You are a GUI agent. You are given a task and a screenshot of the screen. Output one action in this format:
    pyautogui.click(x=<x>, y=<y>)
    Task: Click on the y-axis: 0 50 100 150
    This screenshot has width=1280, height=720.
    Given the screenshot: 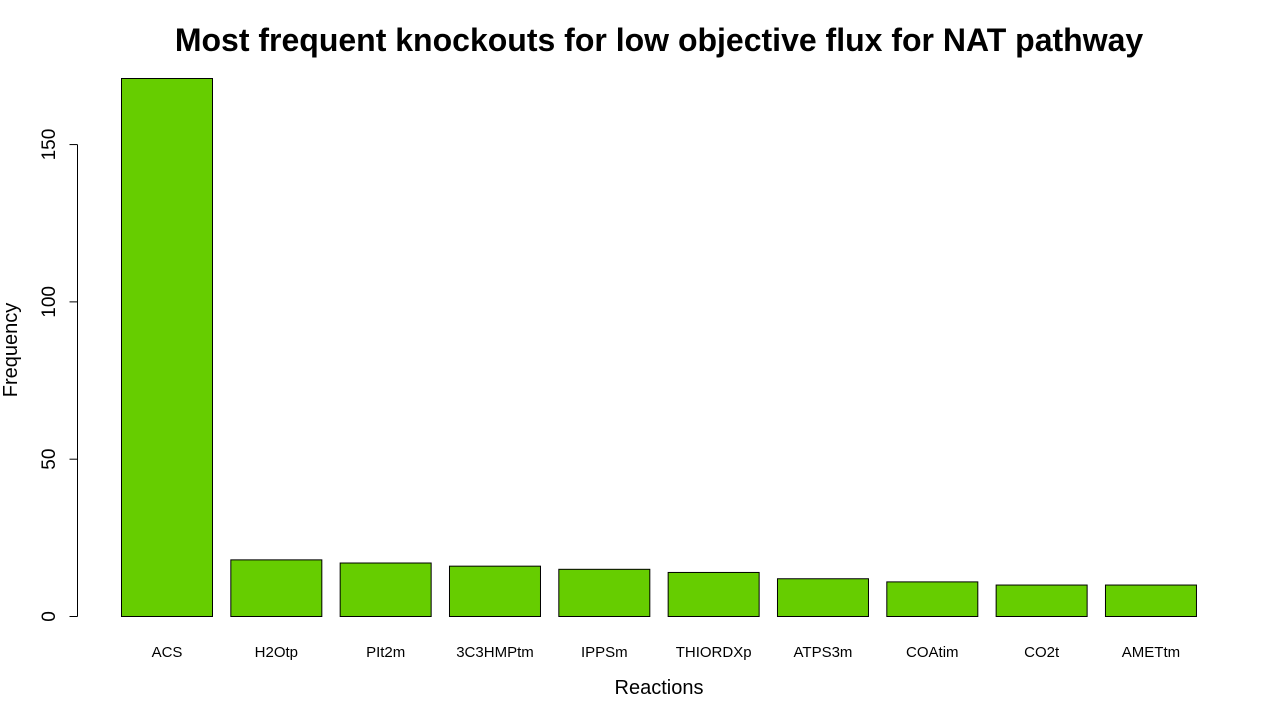 What is the action you would take?
    pyautogui.click(x=58, y=375)
    